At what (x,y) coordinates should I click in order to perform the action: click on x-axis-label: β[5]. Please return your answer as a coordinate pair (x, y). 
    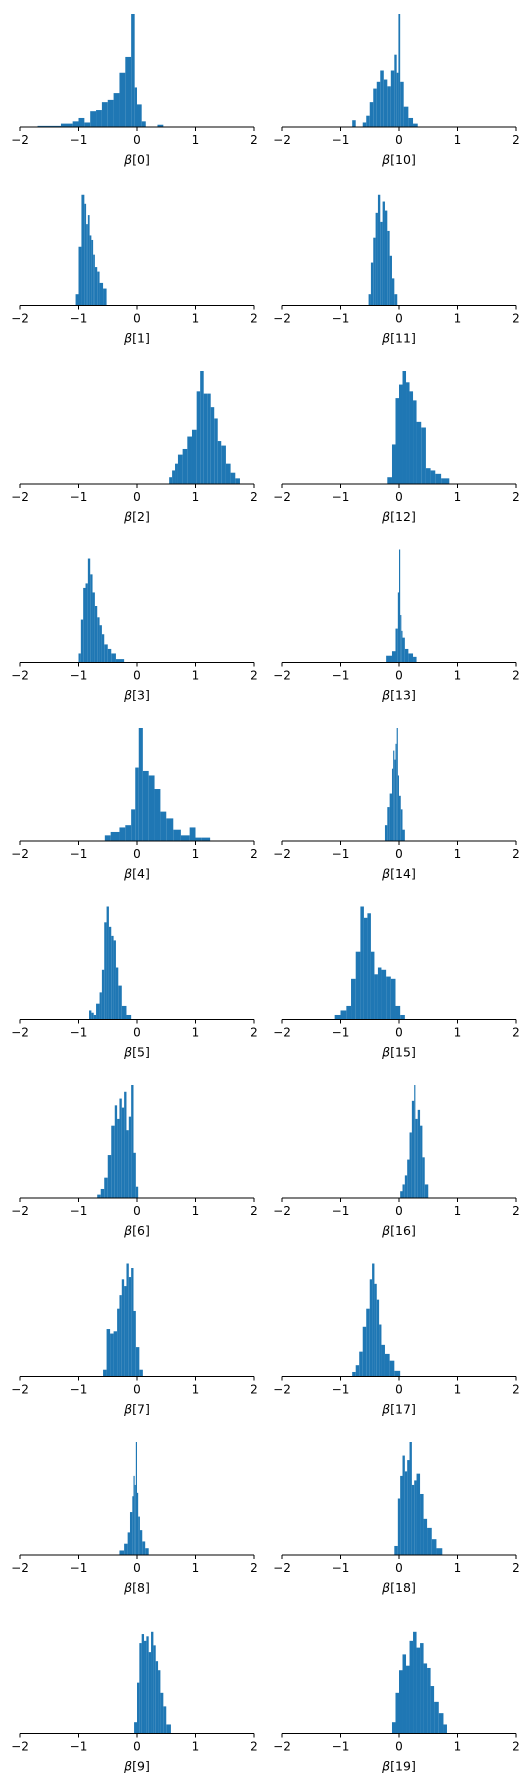
    Looking at the image, I should click on (136, 1052).